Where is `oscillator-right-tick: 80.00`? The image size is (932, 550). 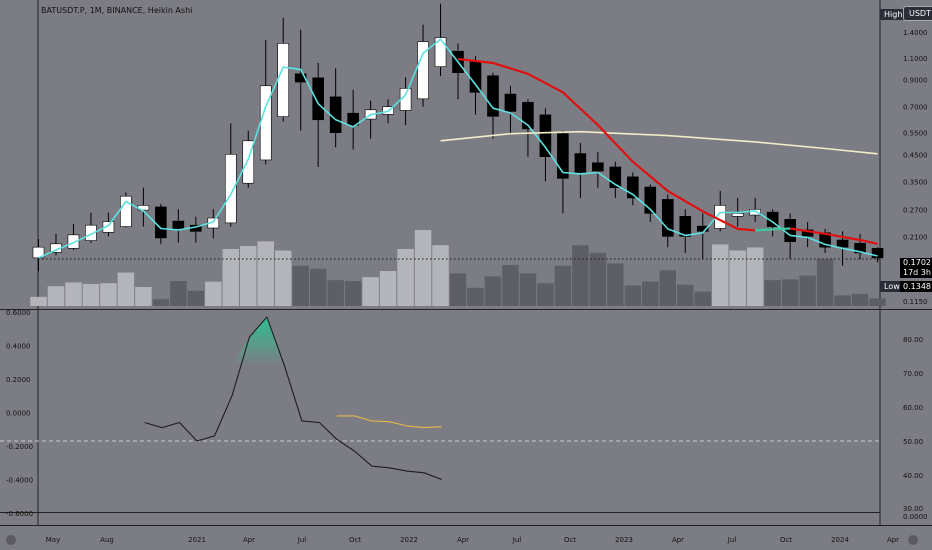
oscillator-right-tick: 80.00 is located at coordinates (913, 340).